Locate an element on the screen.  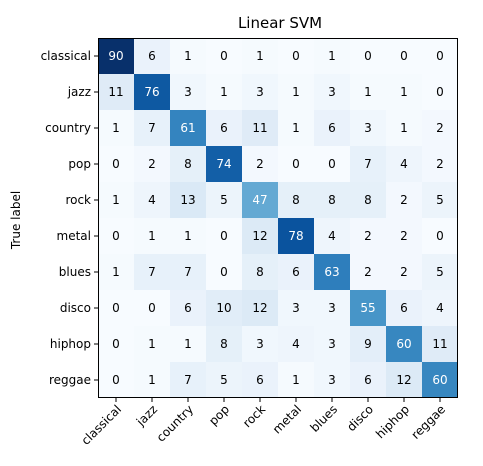
x-tick-label: country is located at coordinates (175, 423).